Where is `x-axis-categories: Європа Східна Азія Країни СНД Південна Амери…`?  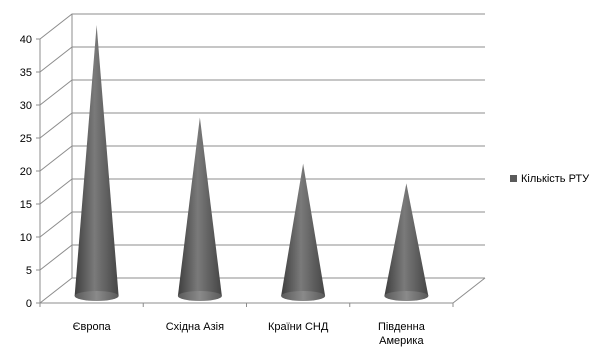 x-axis-categories: Європа Східна Азія Країни СНД Південна Амери… is located at coordinates (249, 334).